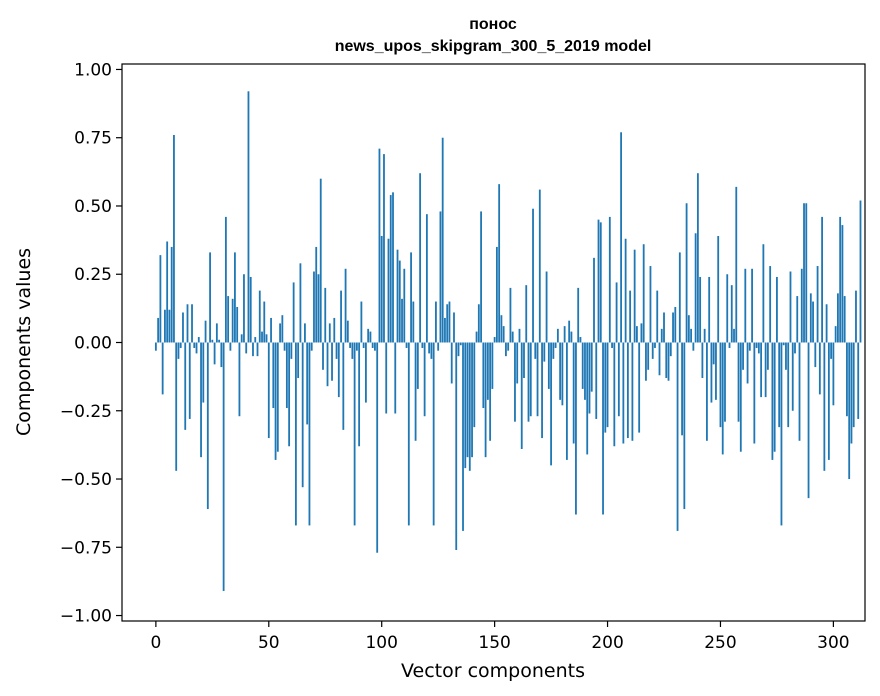 The image size is (880, 696). Describe the element at coordinates (93, 344) in the screenshot. I see `y-tick-label: 0.00` at that location.